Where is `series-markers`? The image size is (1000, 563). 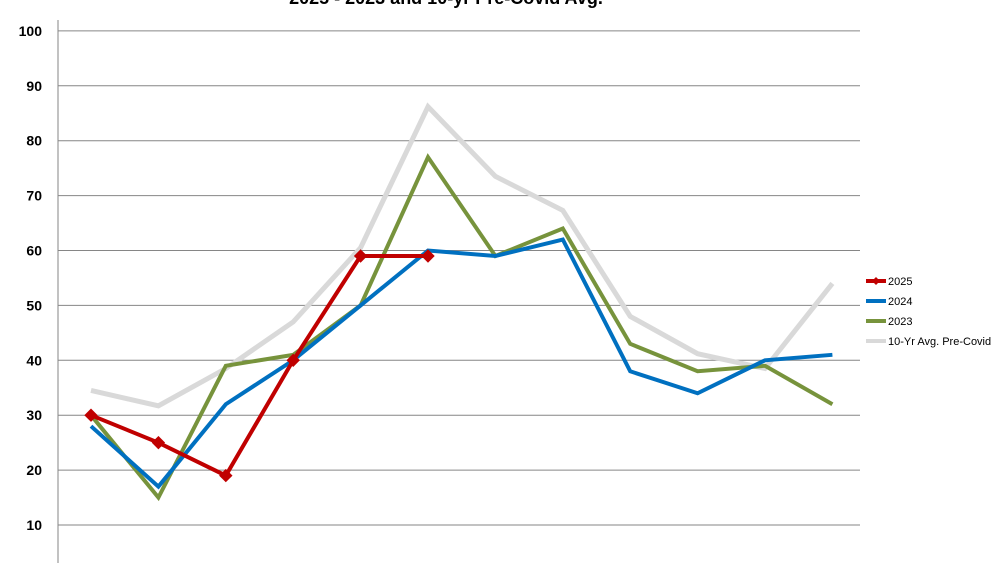 series-markers is located at coordinates (259, 366).